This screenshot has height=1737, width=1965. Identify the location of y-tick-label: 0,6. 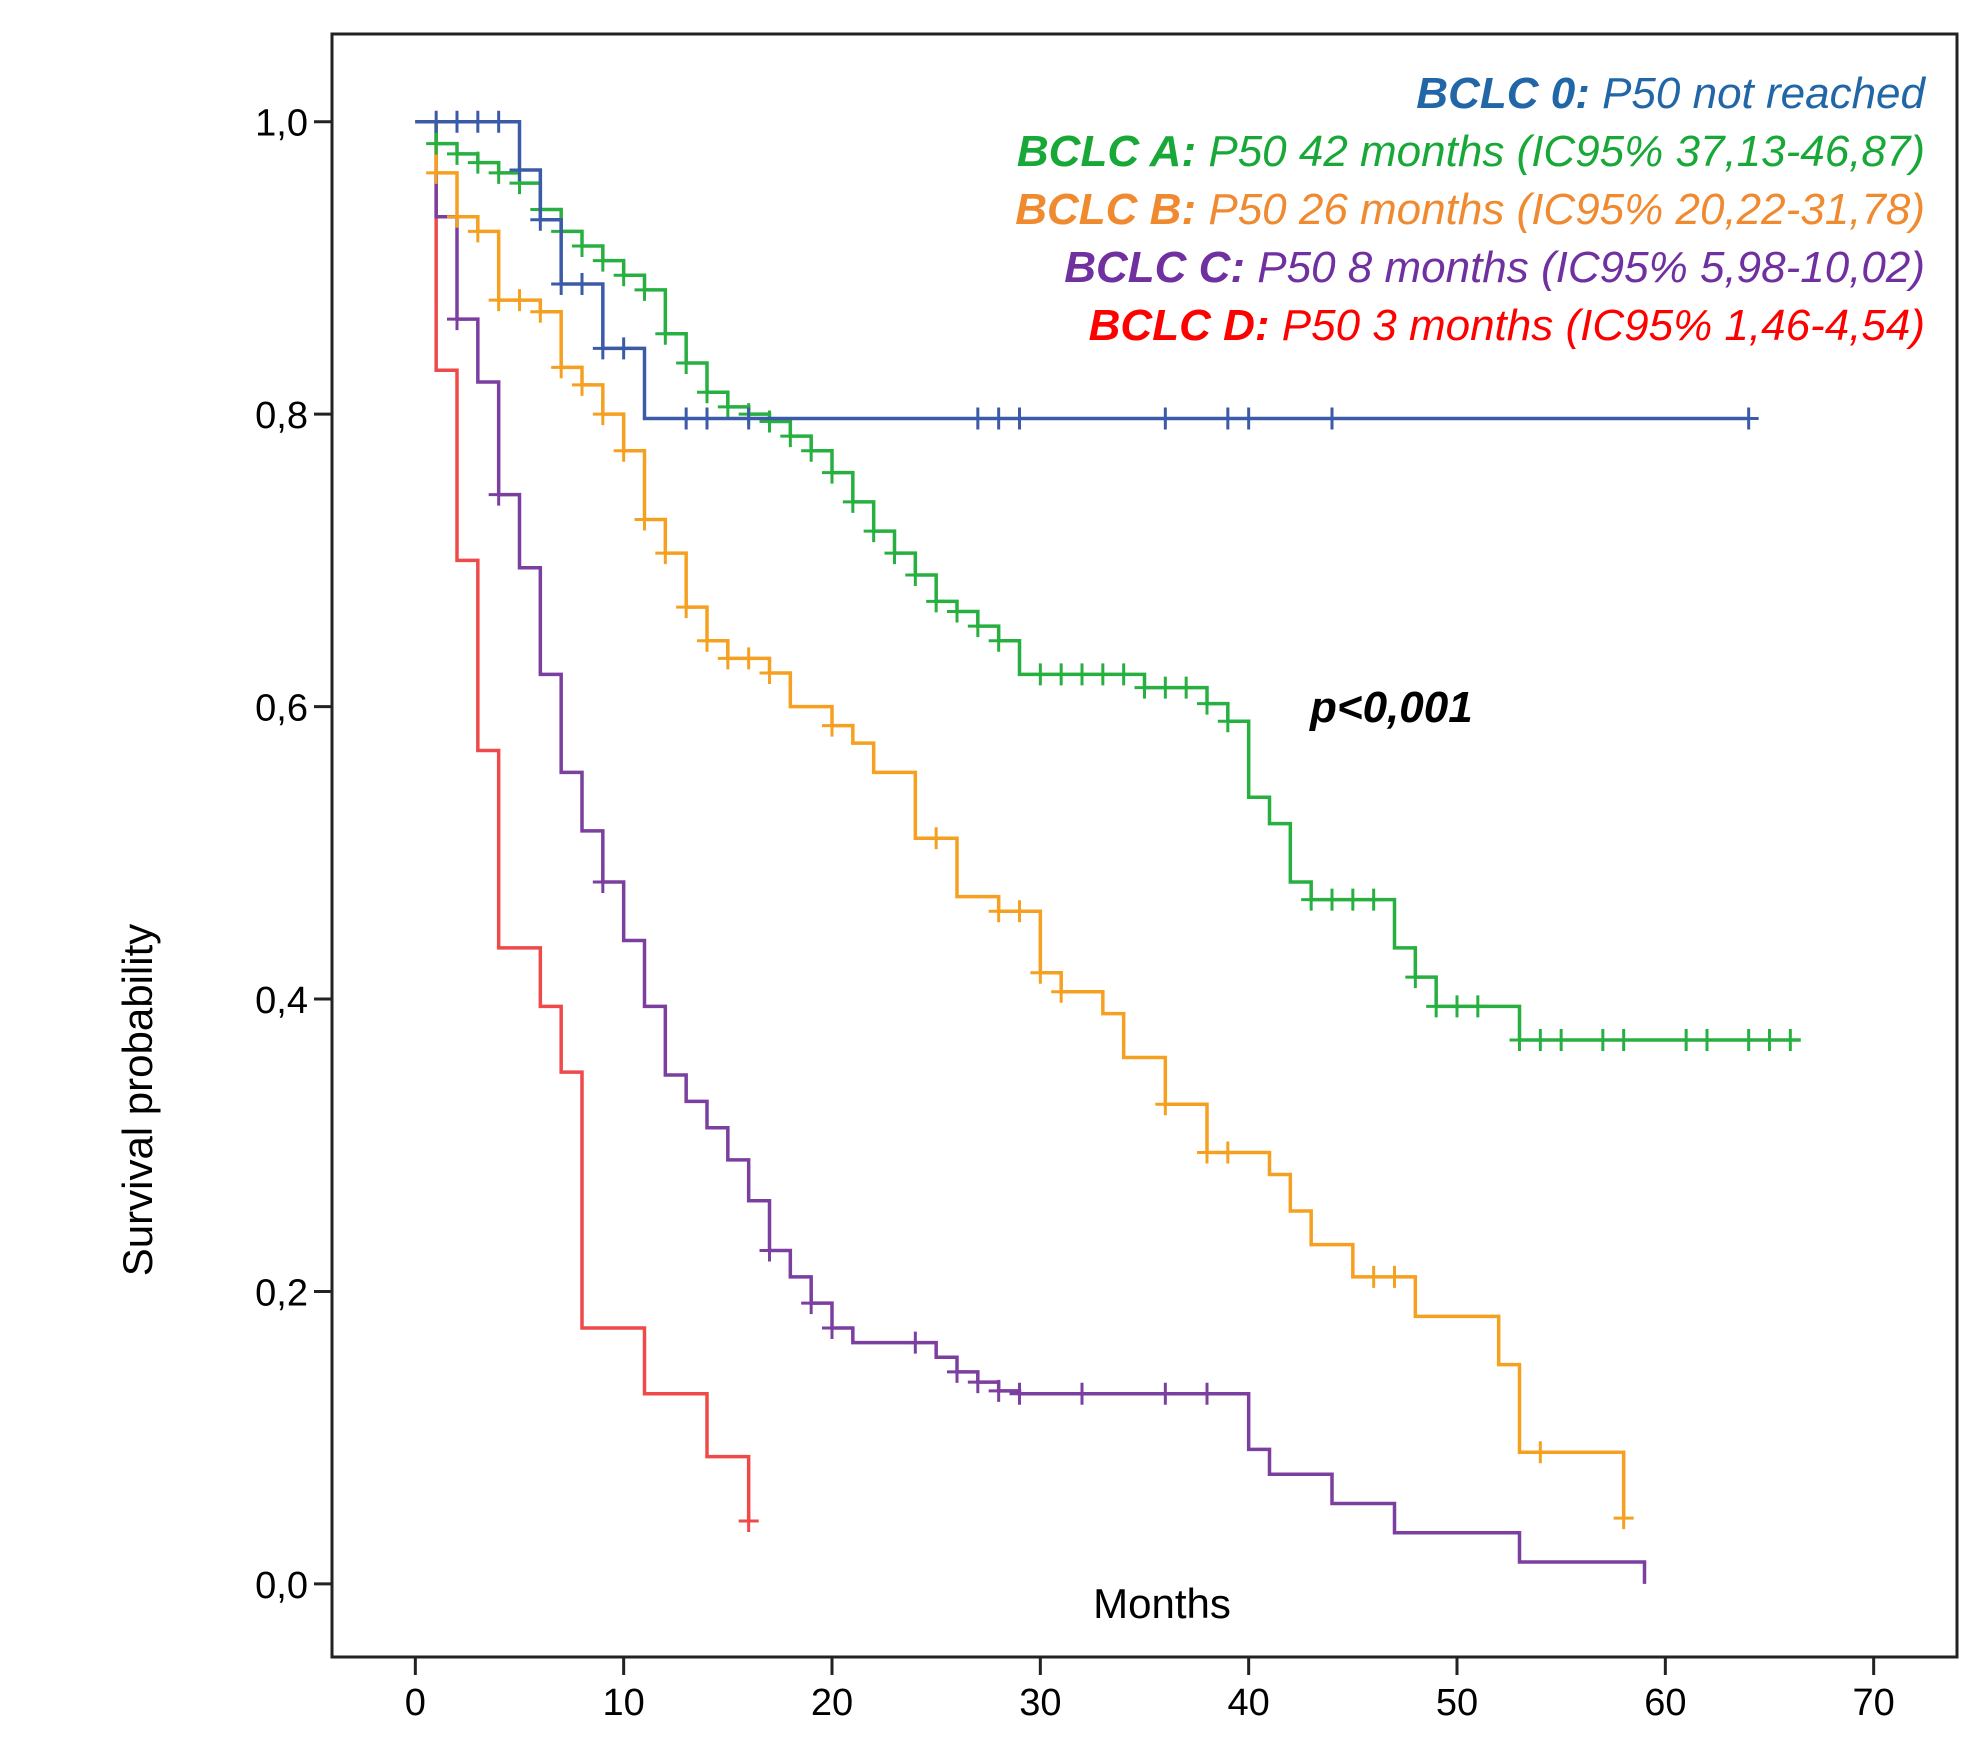
(281, 709).